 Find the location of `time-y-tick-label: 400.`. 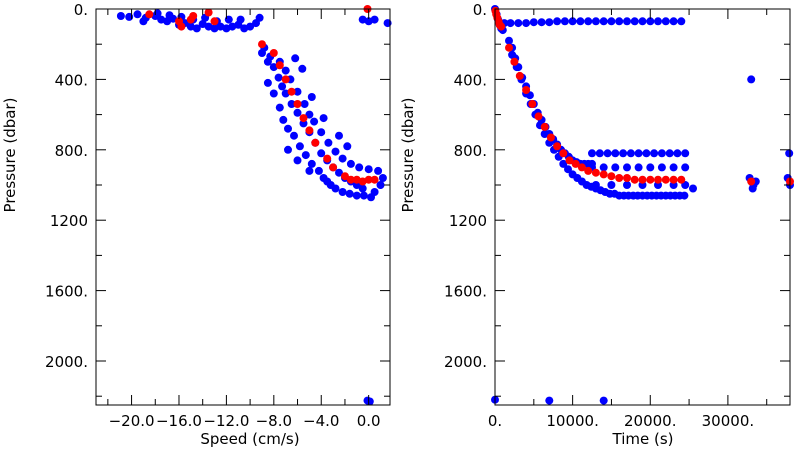

time-y-tick-label: 400. is located at coordinates (470, 80).